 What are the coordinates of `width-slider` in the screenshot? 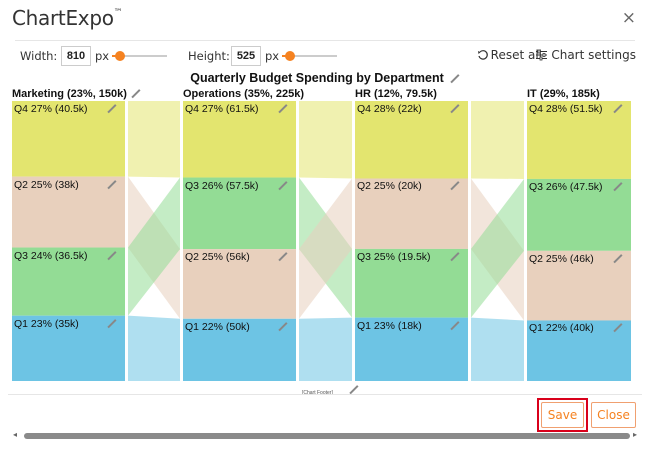 It's located at (139, 56).